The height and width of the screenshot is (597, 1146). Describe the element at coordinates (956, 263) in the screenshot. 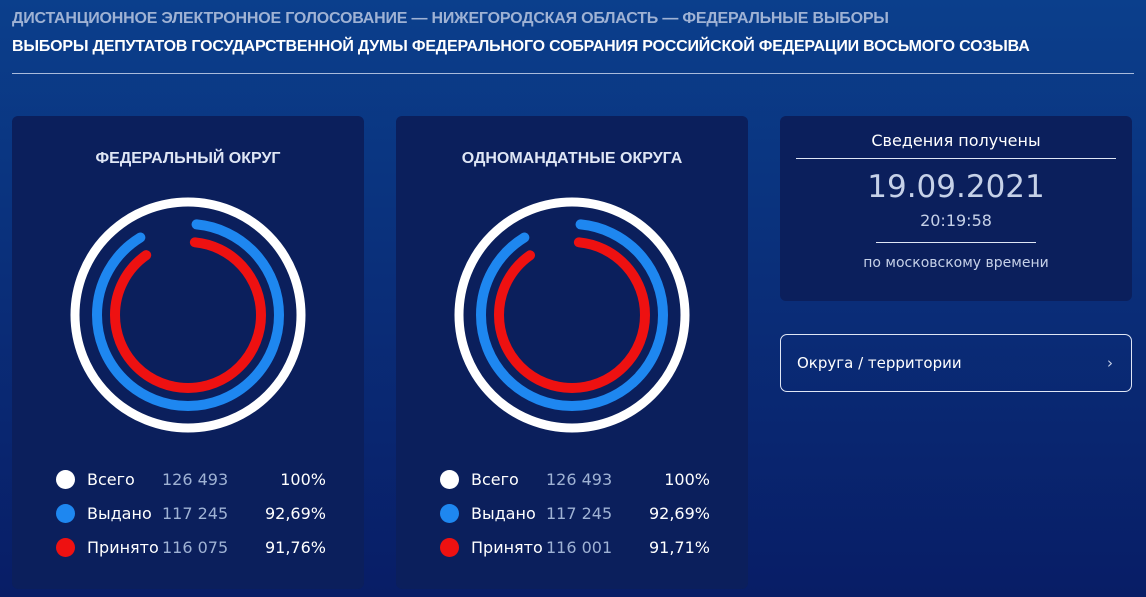

I see `info-timezone-note: по московскому времени` at that location.